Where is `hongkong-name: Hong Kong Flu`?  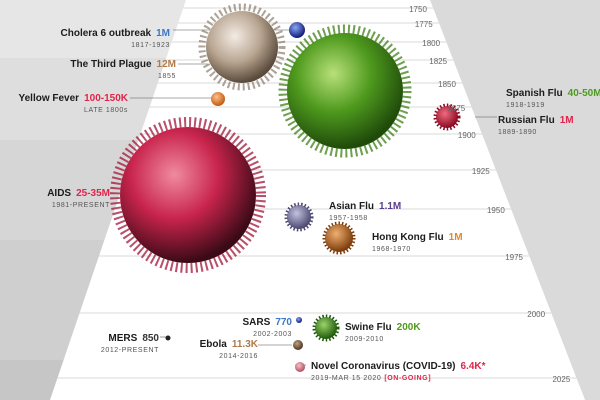
hongkong-name: Hong Kong Flu is located at coordinates (408, 237).